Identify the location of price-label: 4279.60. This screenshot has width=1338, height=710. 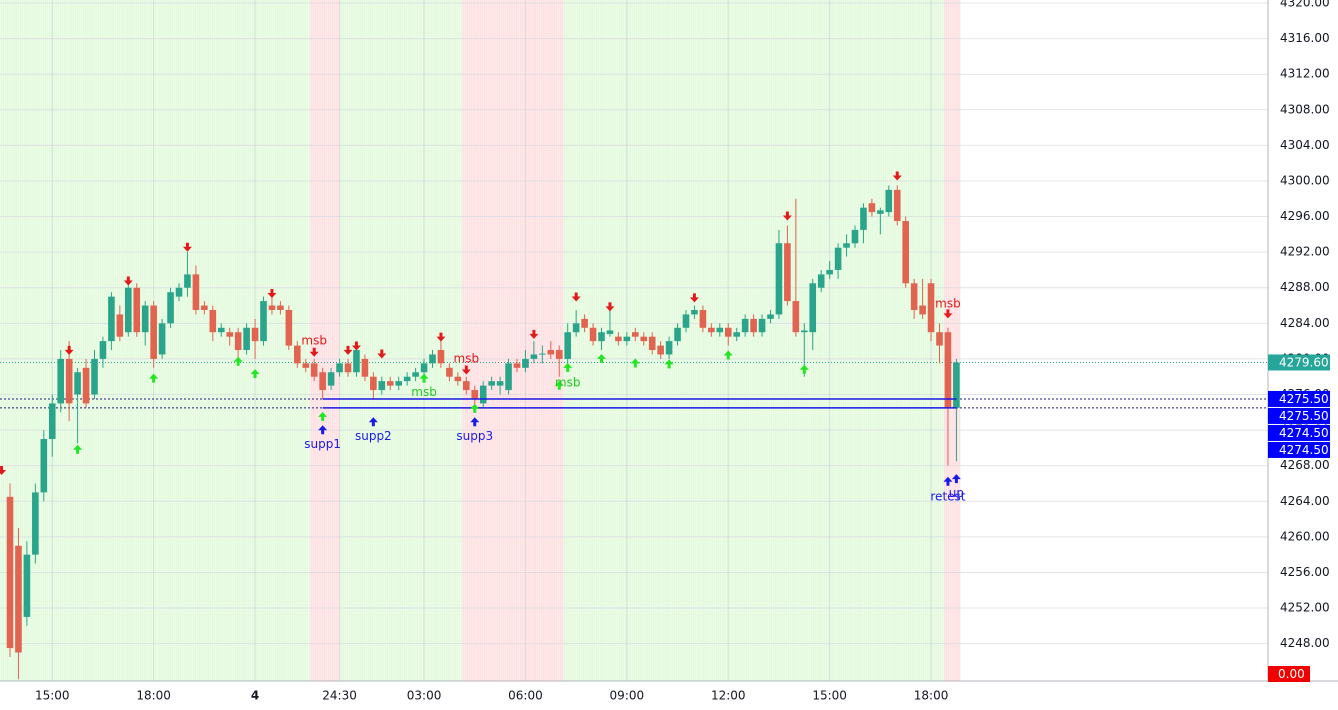
(1304, 362).